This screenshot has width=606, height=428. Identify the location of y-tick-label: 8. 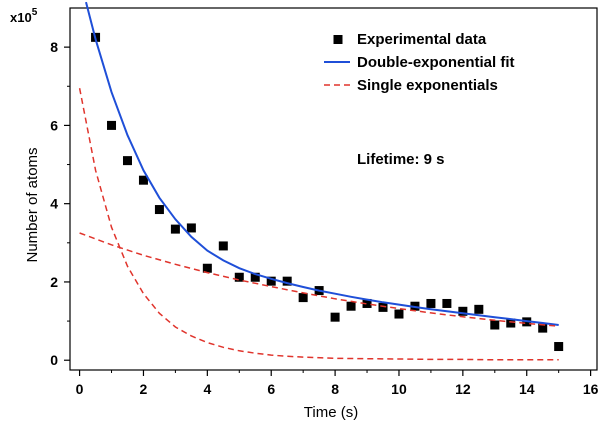
(54, 47).